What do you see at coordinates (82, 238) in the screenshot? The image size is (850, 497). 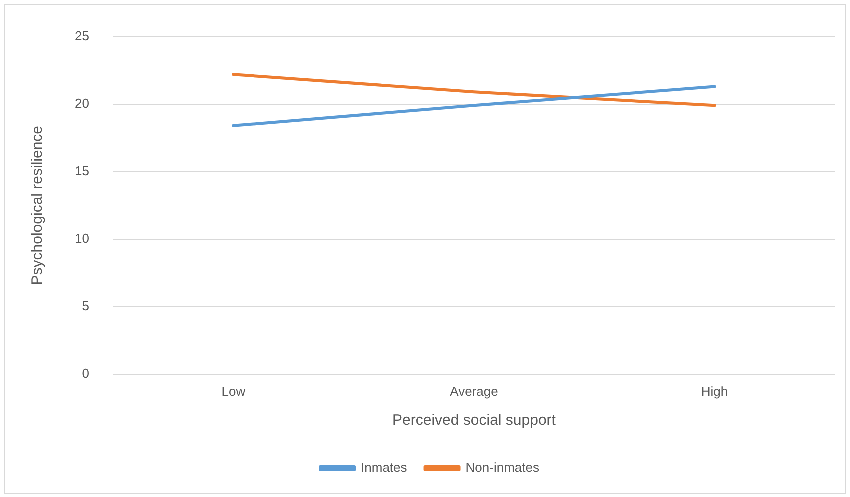 I see `y-tick-label: 10` at bounding box center [82, 238].